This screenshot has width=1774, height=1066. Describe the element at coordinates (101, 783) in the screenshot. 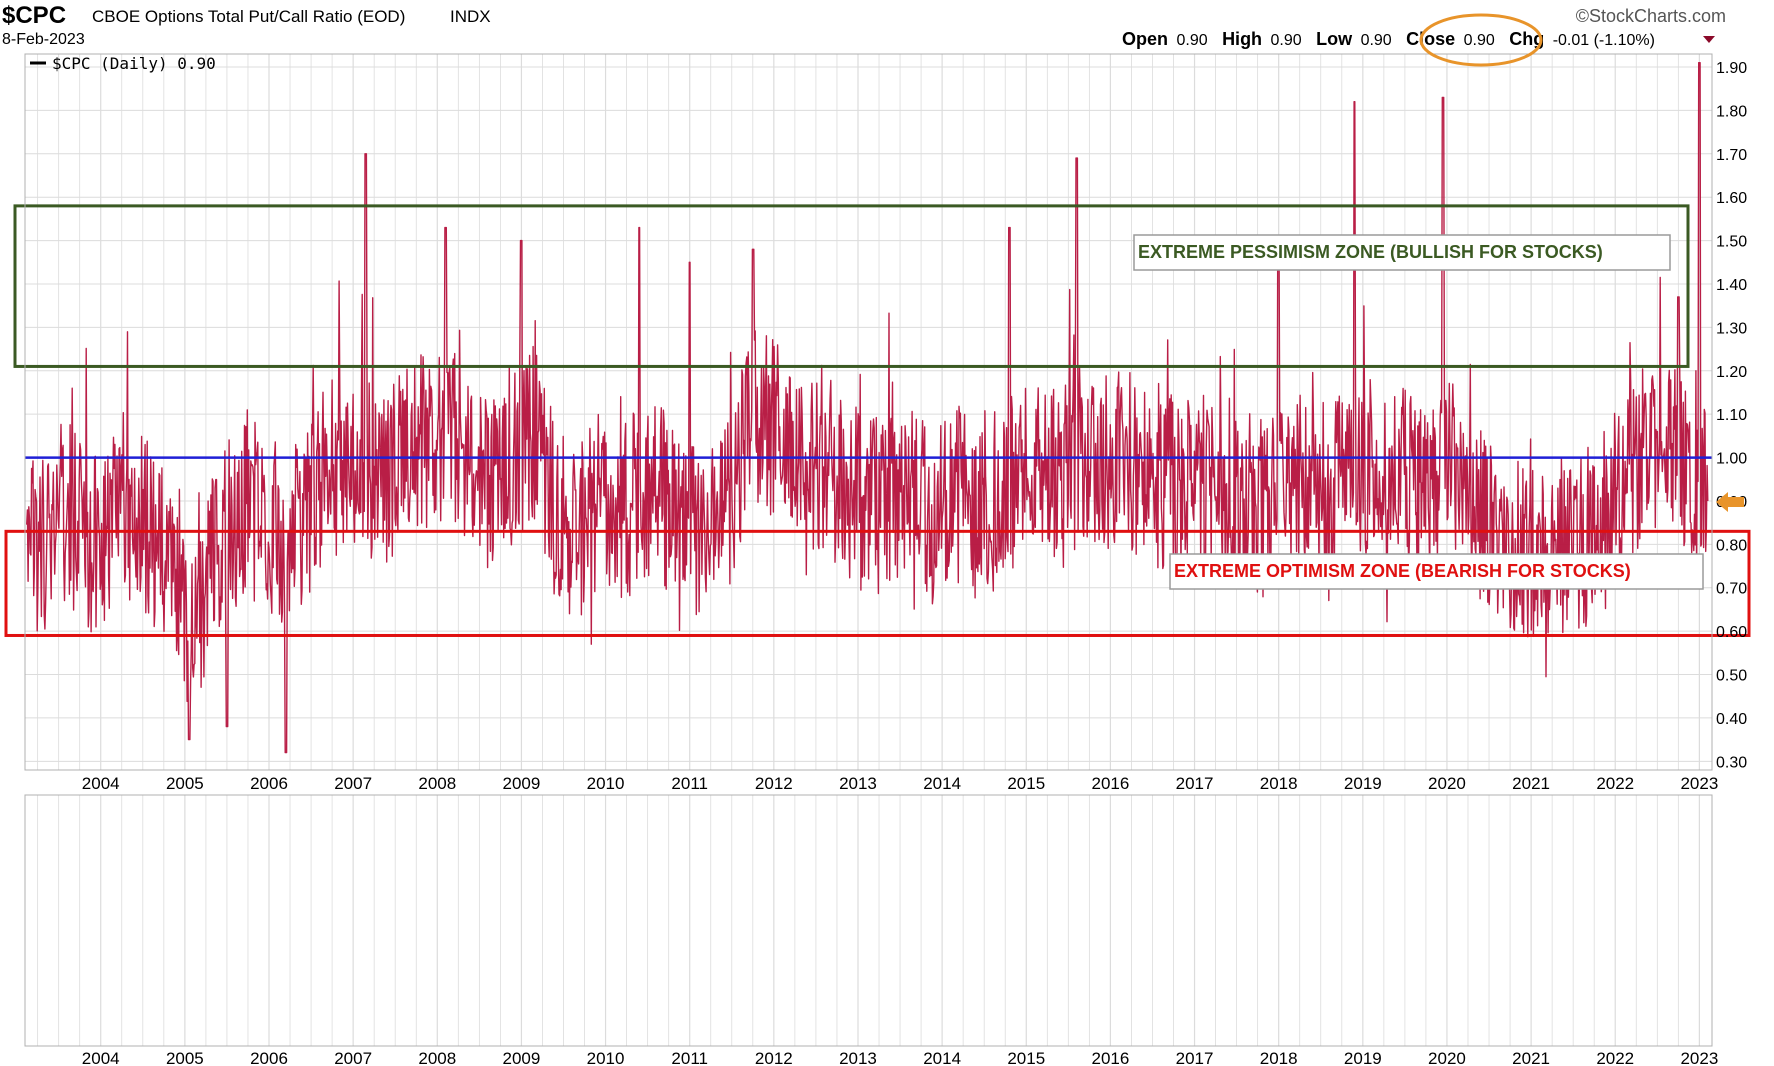

I see `x-tick-label: 2004` at that location.